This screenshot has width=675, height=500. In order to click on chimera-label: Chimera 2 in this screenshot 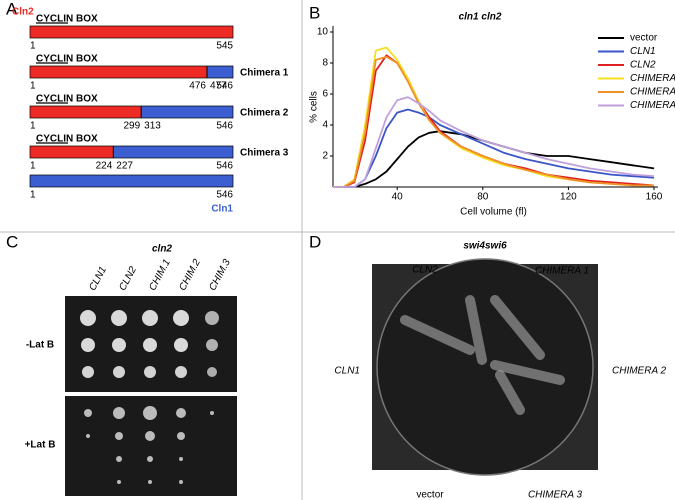, I will do `click(264, 113)`.